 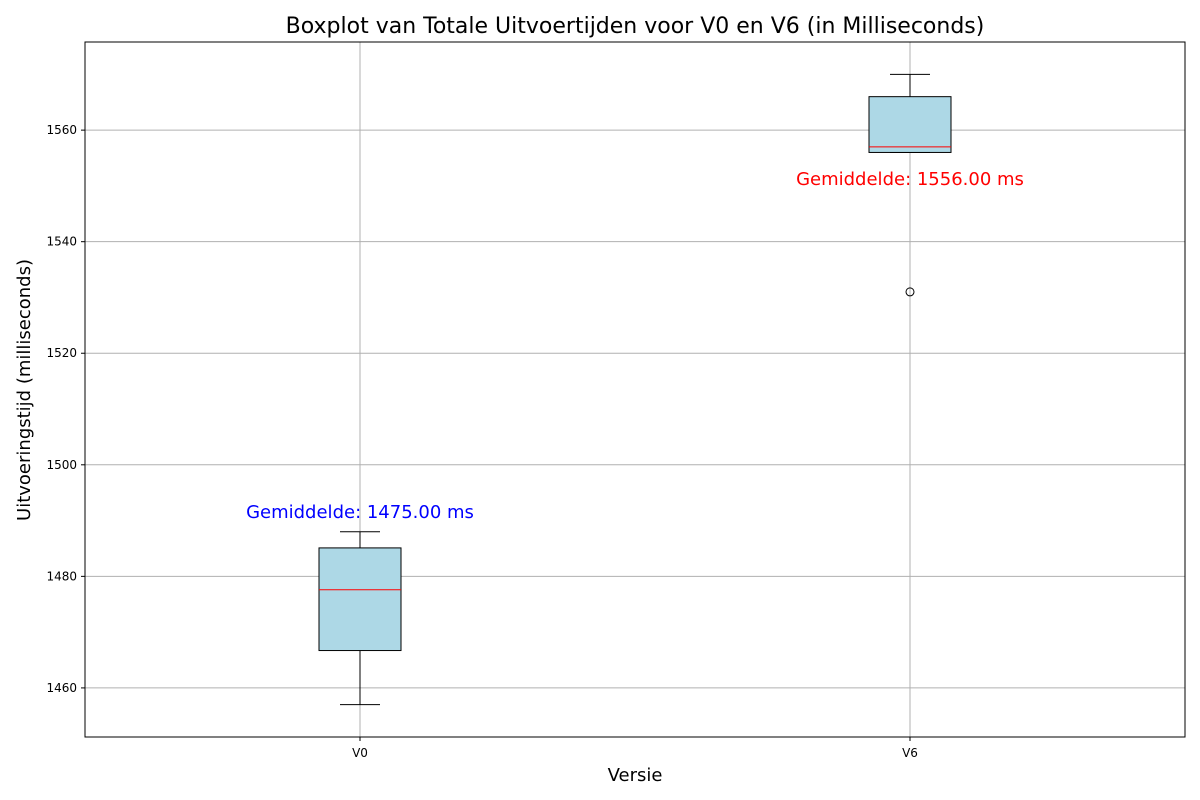 I want to click on y-tick-label: 1540, so click(x=61, y=242).